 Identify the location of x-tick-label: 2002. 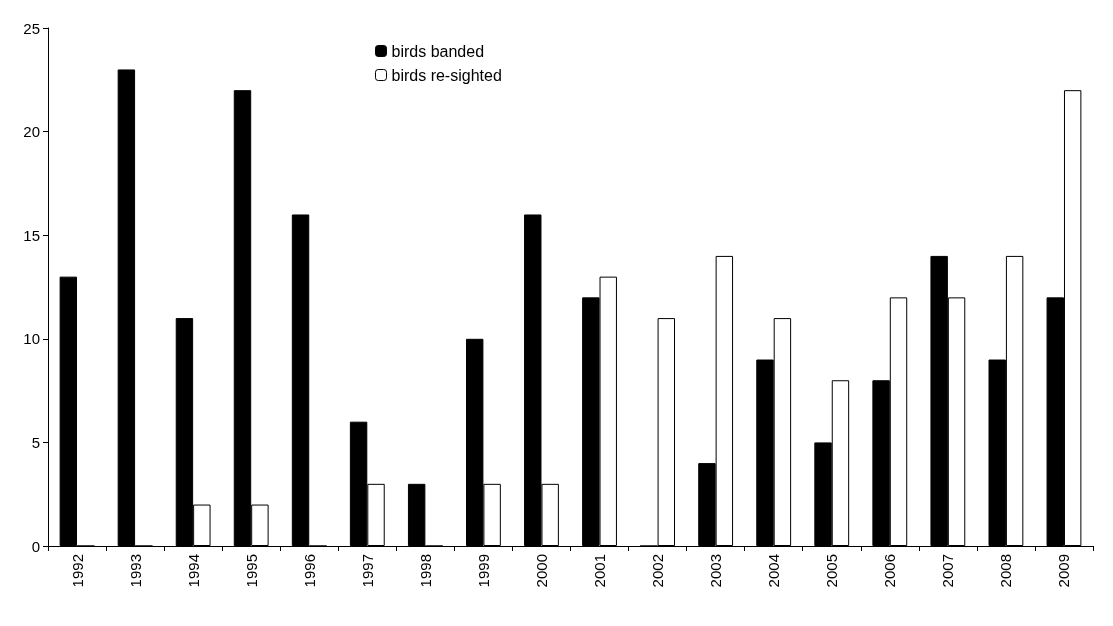
(658, 571).